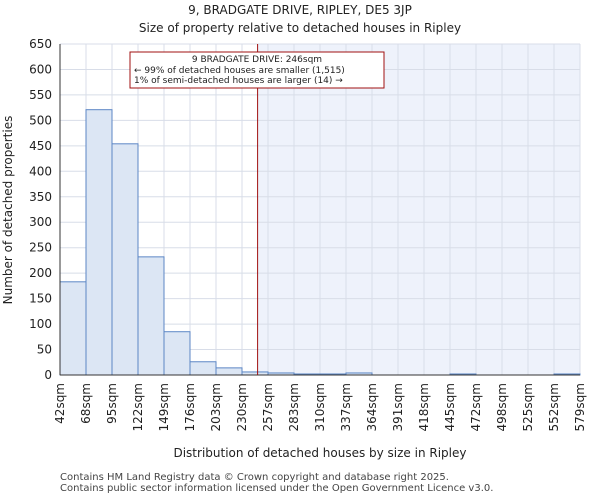 This screenshot has width=600, height=500. I want to click on y-tick-label: 400, so click(40, 171).